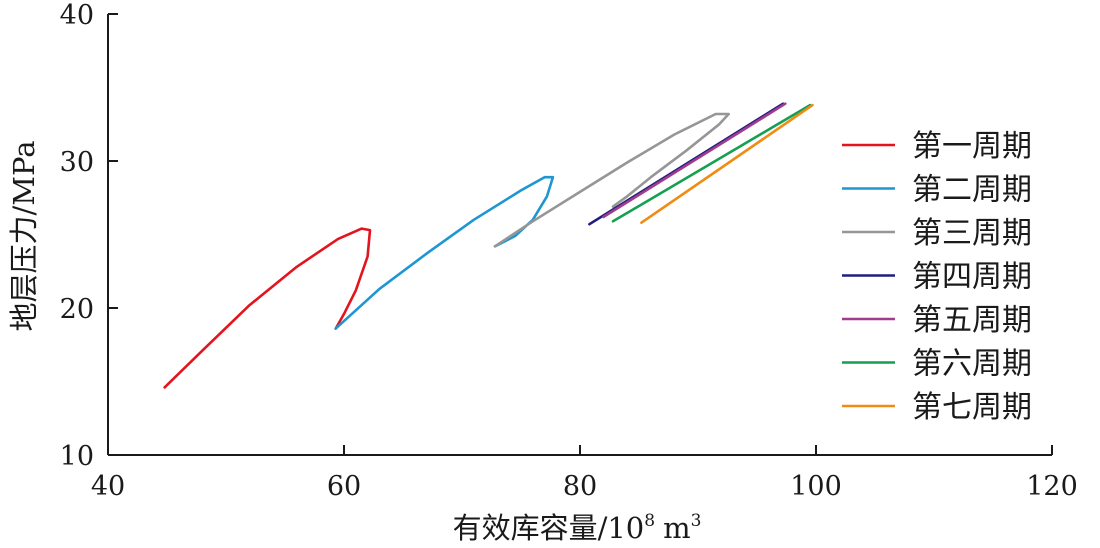 The image size is (1100, 548). Describe the element at coordinates (972, 146) in the screenshot. I see `legend-label-1: 第一周期` at that location.